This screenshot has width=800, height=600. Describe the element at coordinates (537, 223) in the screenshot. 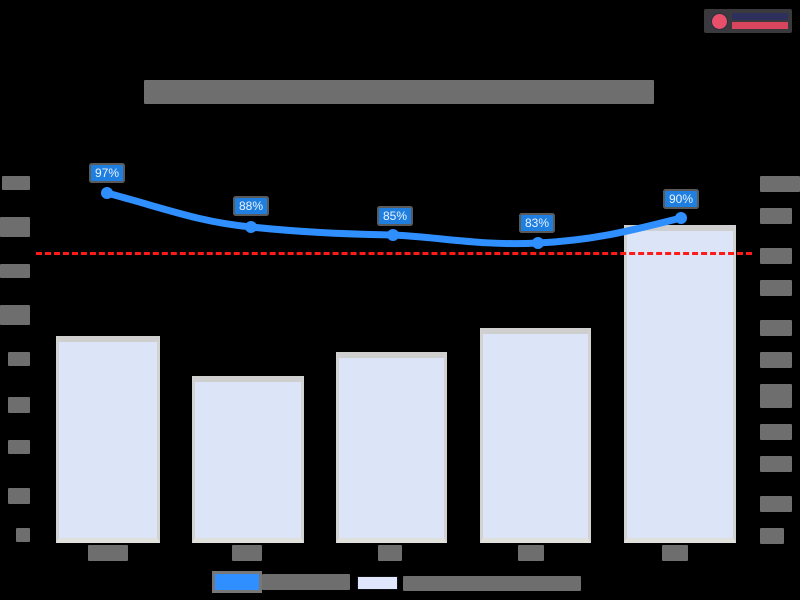

I see `data-label: 83%` at that location.